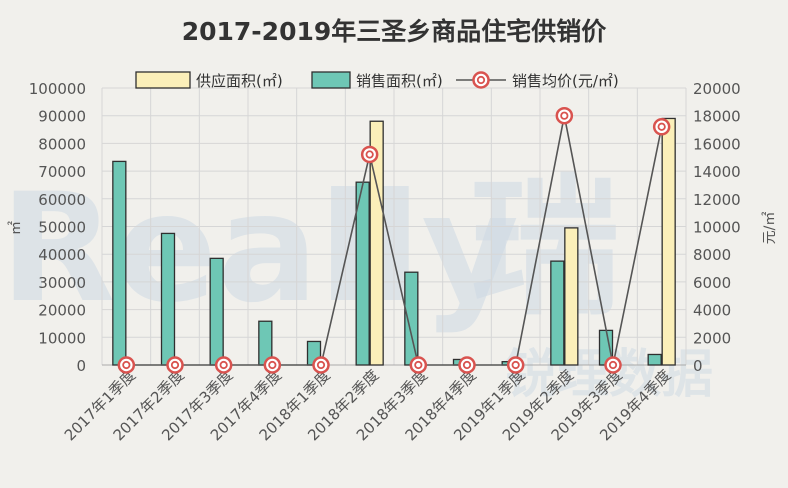 The height and width of the screenshot is (488, 788). What do you see at coordinates (62, 311) in the screenshot?
I see `y-tick-label: 20000` at bounding box center [62, 311].